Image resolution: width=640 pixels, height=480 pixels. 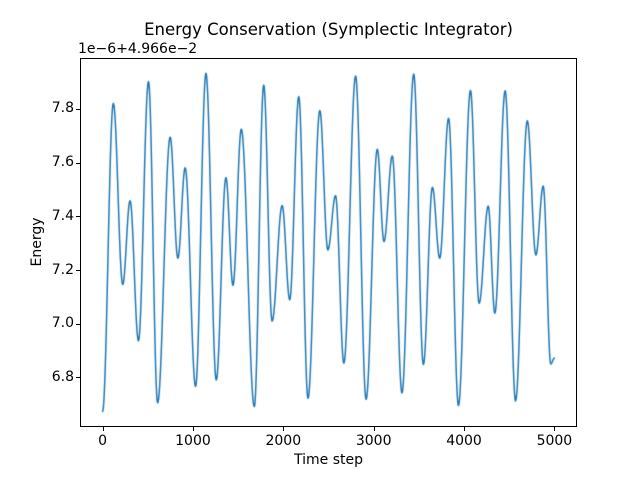 I want to click on y-tick-label: 7.6, so click(x=62, y=162).